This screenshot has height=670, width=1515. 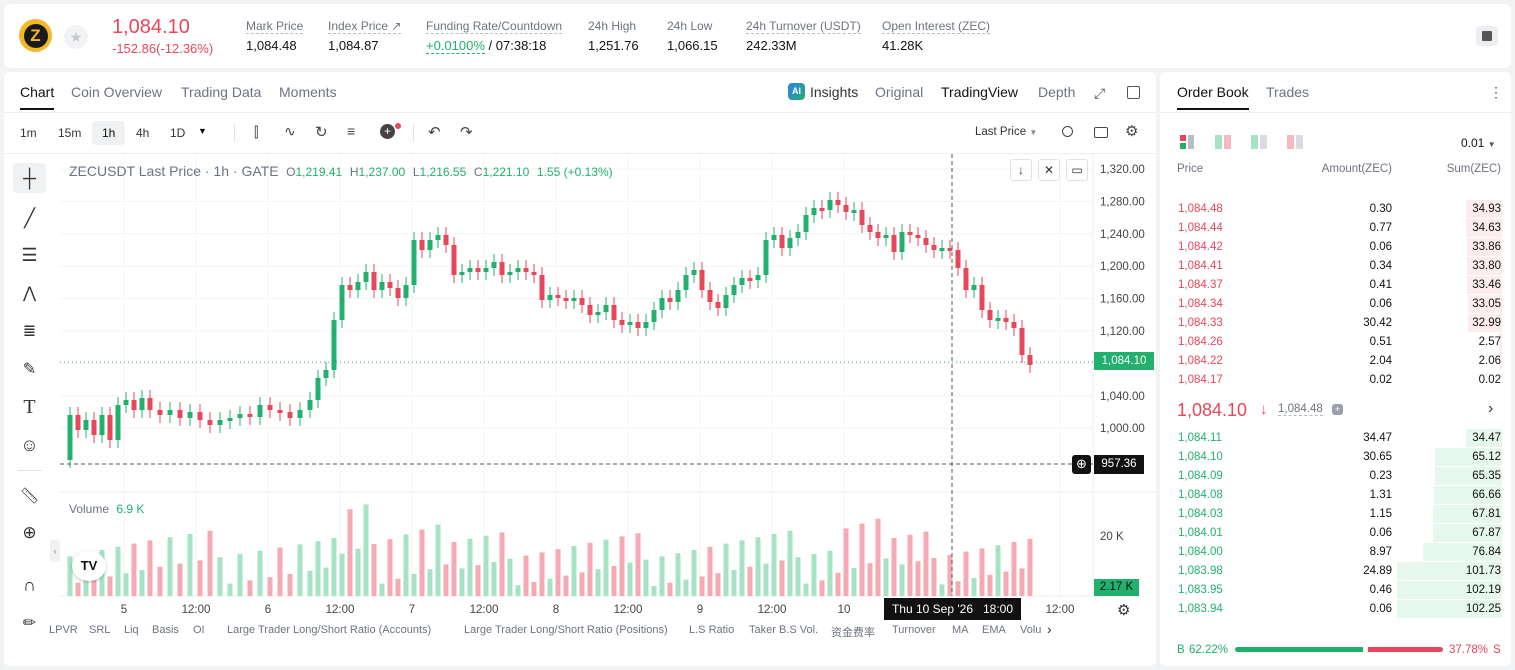 I want to click on row-amount: 1.15, so click(x=1380, y=514).